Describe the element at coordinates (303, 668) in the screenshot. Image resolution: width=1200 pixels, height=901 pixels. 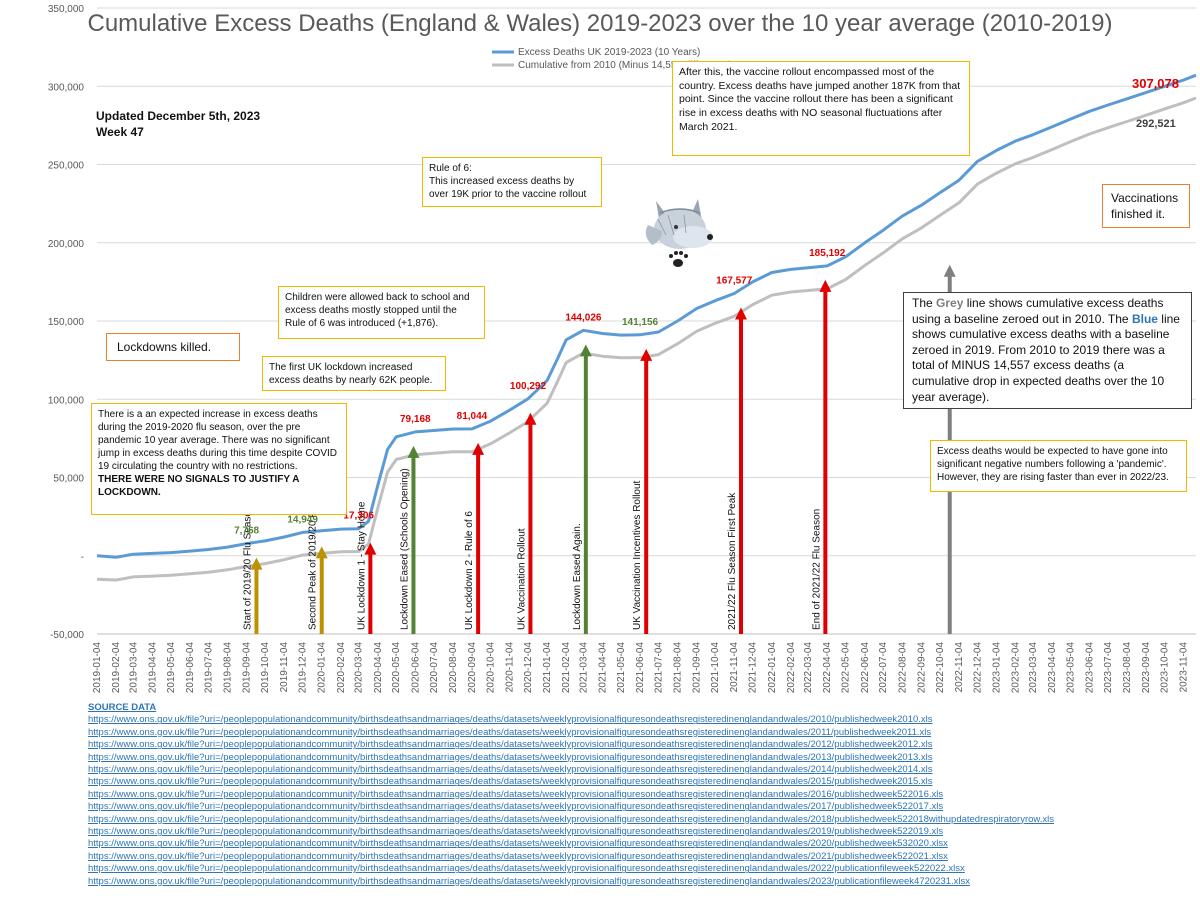
I see `x-tick-label: 2019-12-04` at that location.